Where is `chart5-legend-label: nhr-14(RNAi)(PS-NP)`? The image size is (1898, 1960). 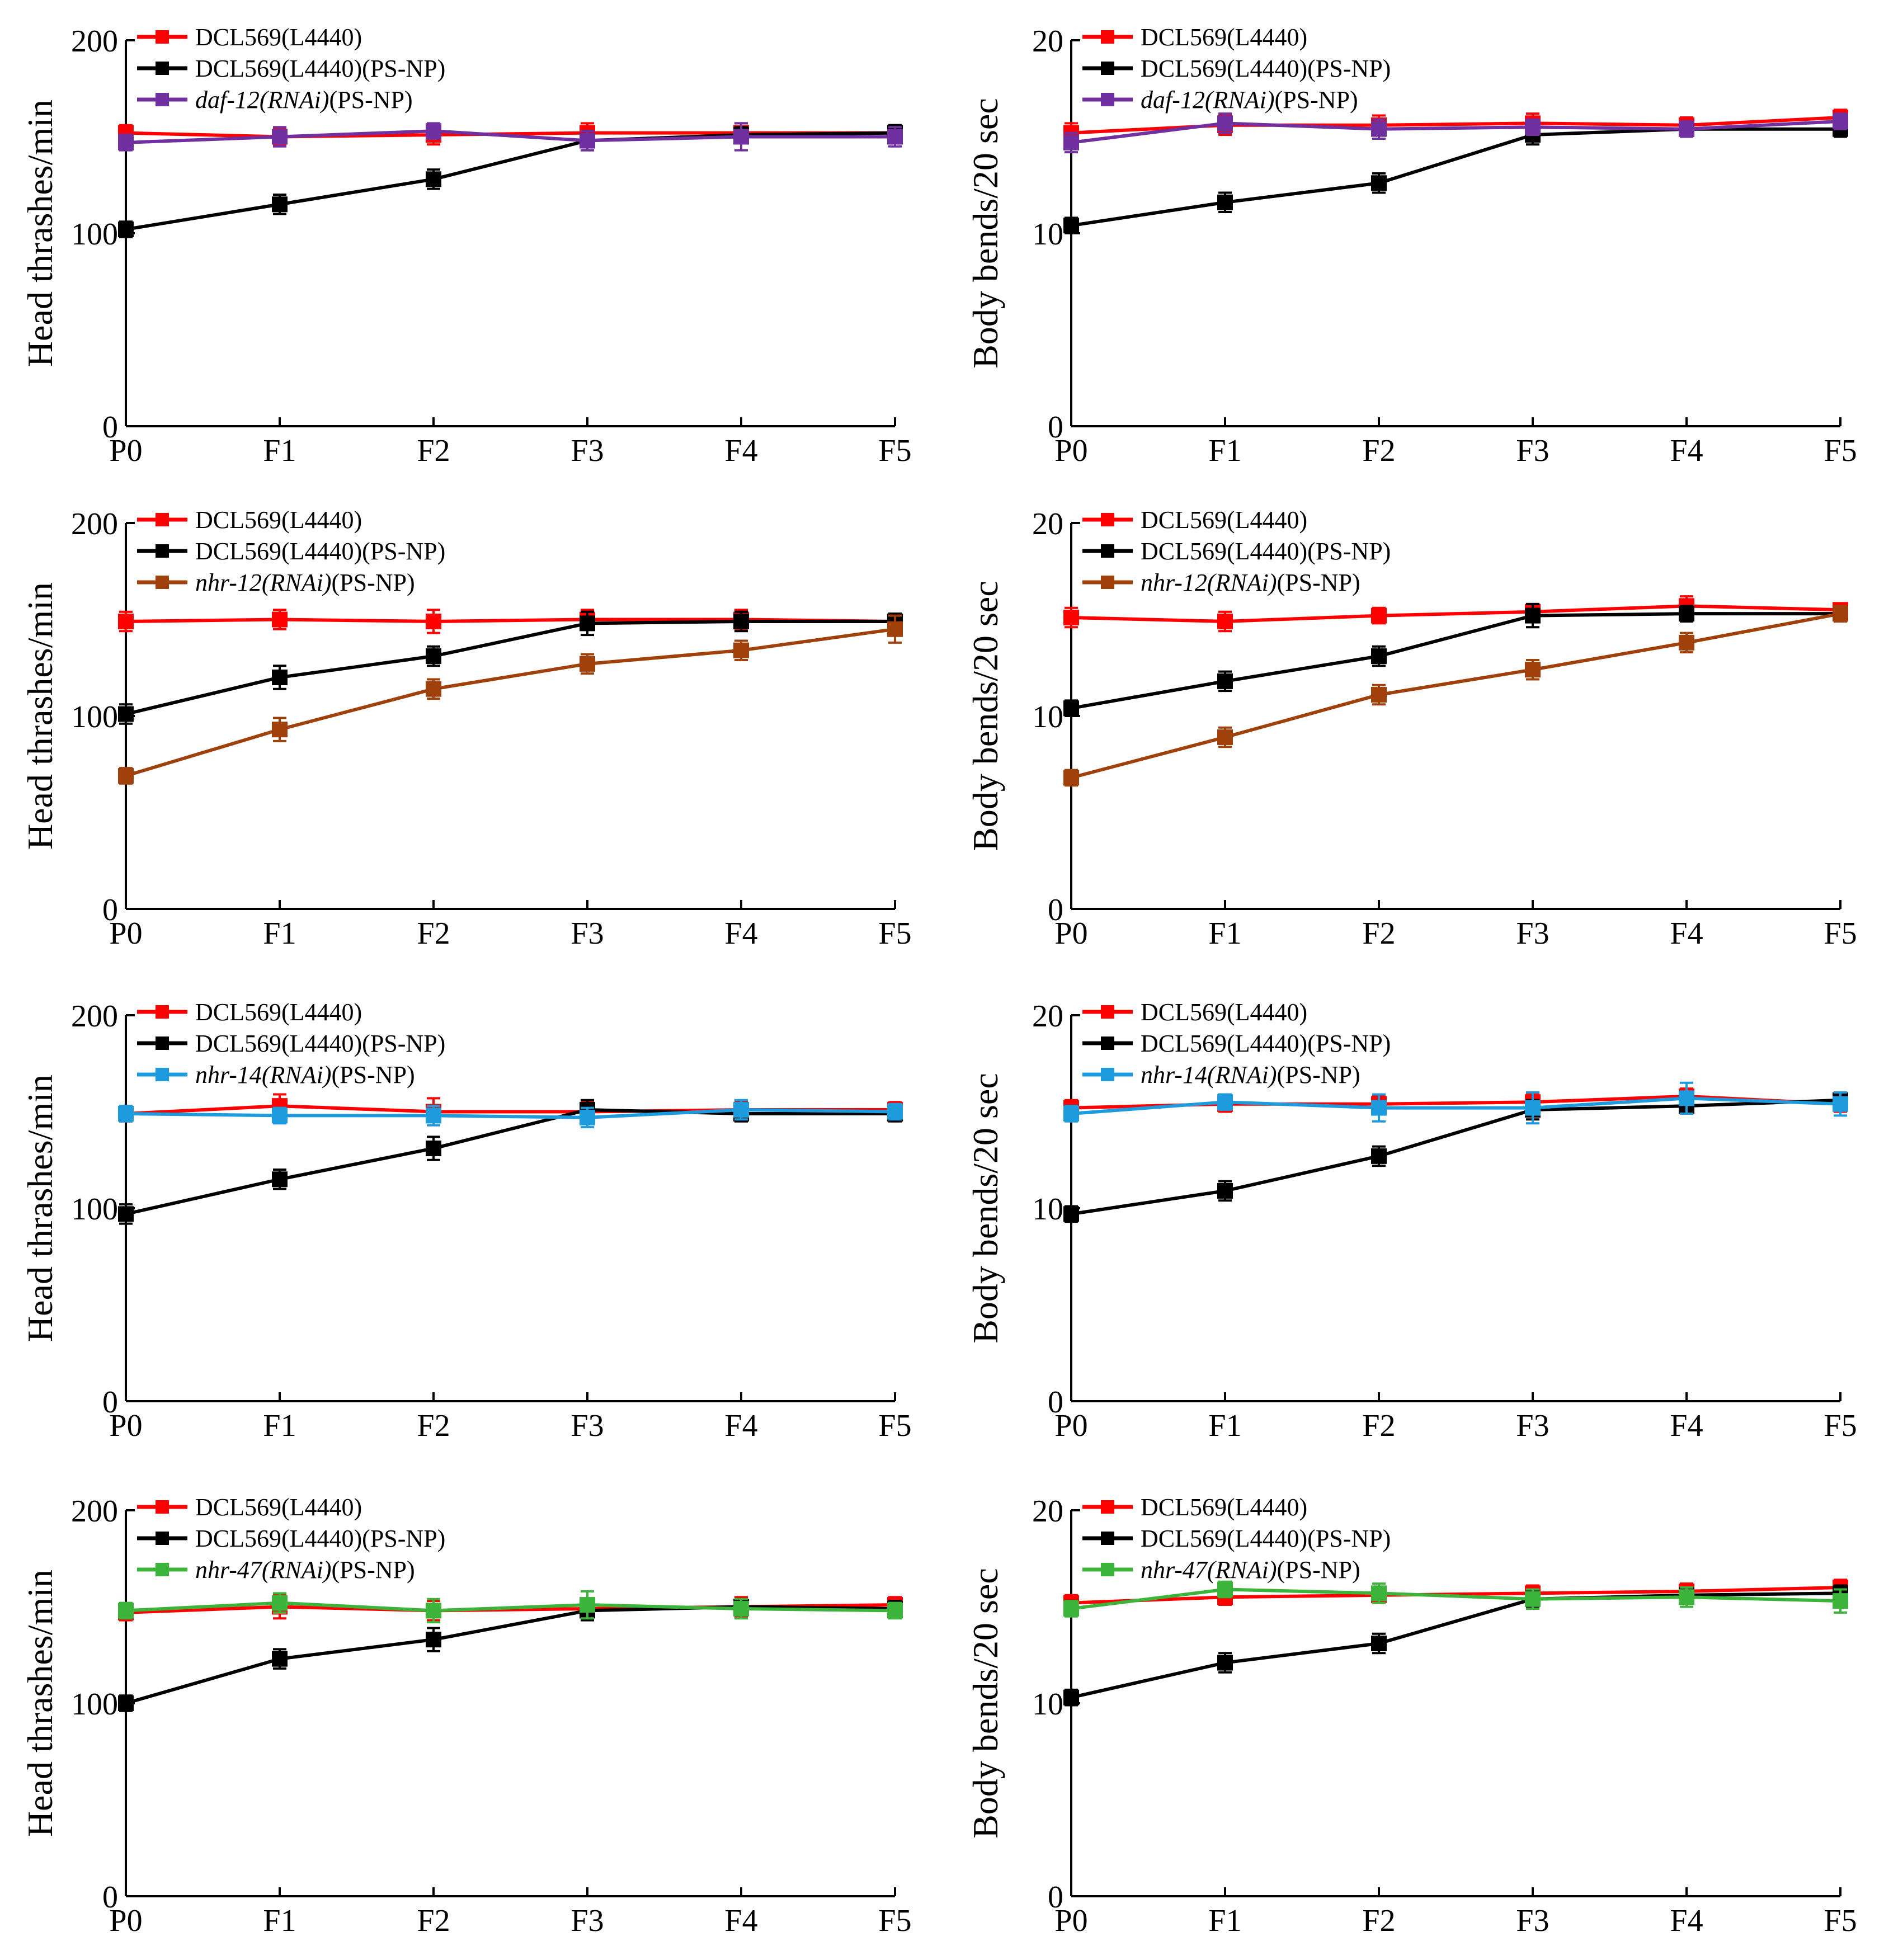 chart5-legend-label: nhr-14(RNAi)(PS-NP) is located at coordinates (1250, 1075).